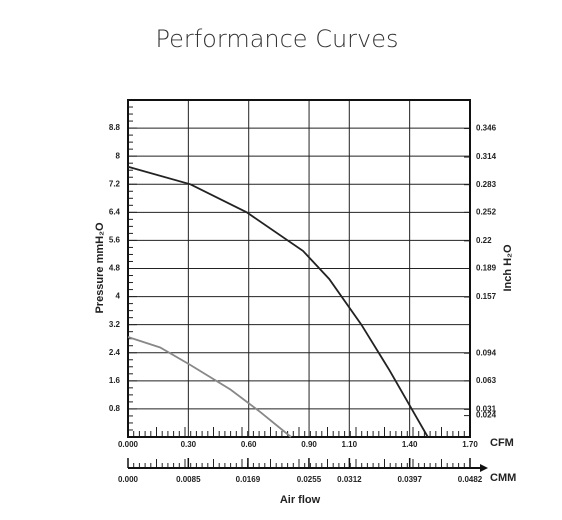  I want to click on y-tick-label: 1.6, so click(115, 380).